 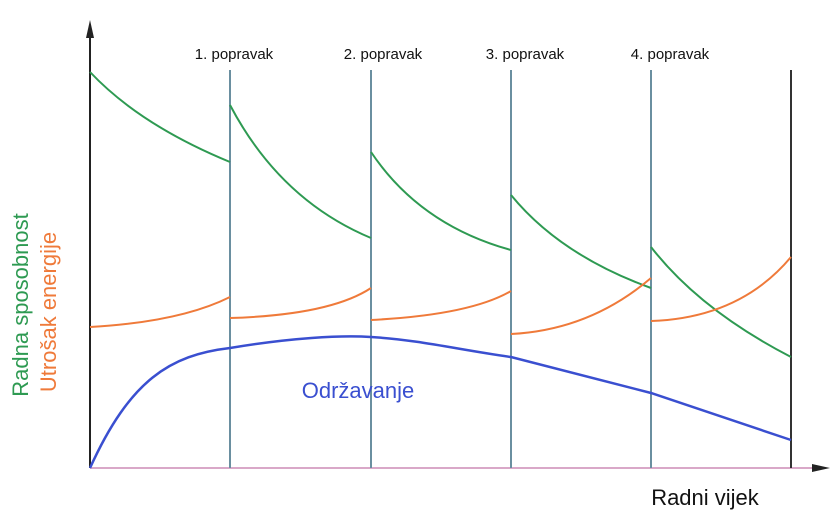 What do you see at coordinates (383, 54) in the screenshot?
I see `repair-label: 2. popravak` at bounding box center [383, 54].